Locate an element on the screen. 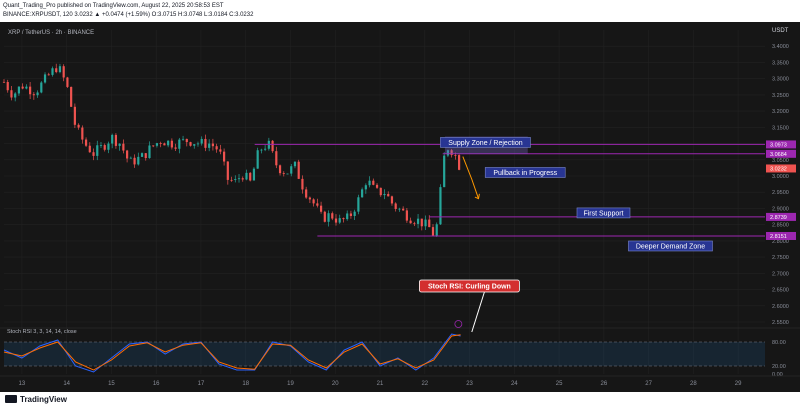 The width and height of the screenshot is (800, 408). ytick-label: 3.0000 is located at coordinates (780, 177).